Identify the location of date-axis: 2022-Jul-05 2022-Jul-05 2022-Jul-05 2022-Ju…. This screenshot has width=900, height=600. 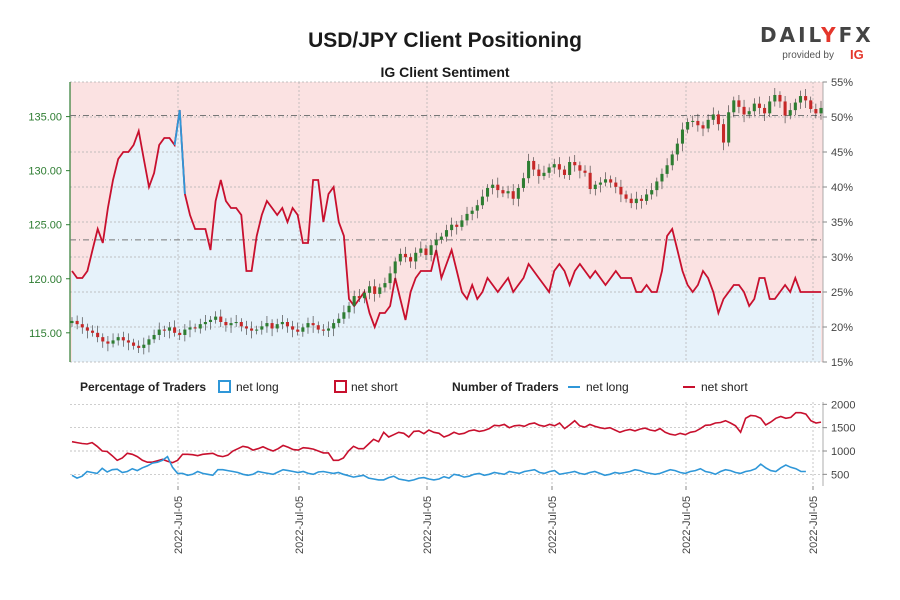
(496, 520).